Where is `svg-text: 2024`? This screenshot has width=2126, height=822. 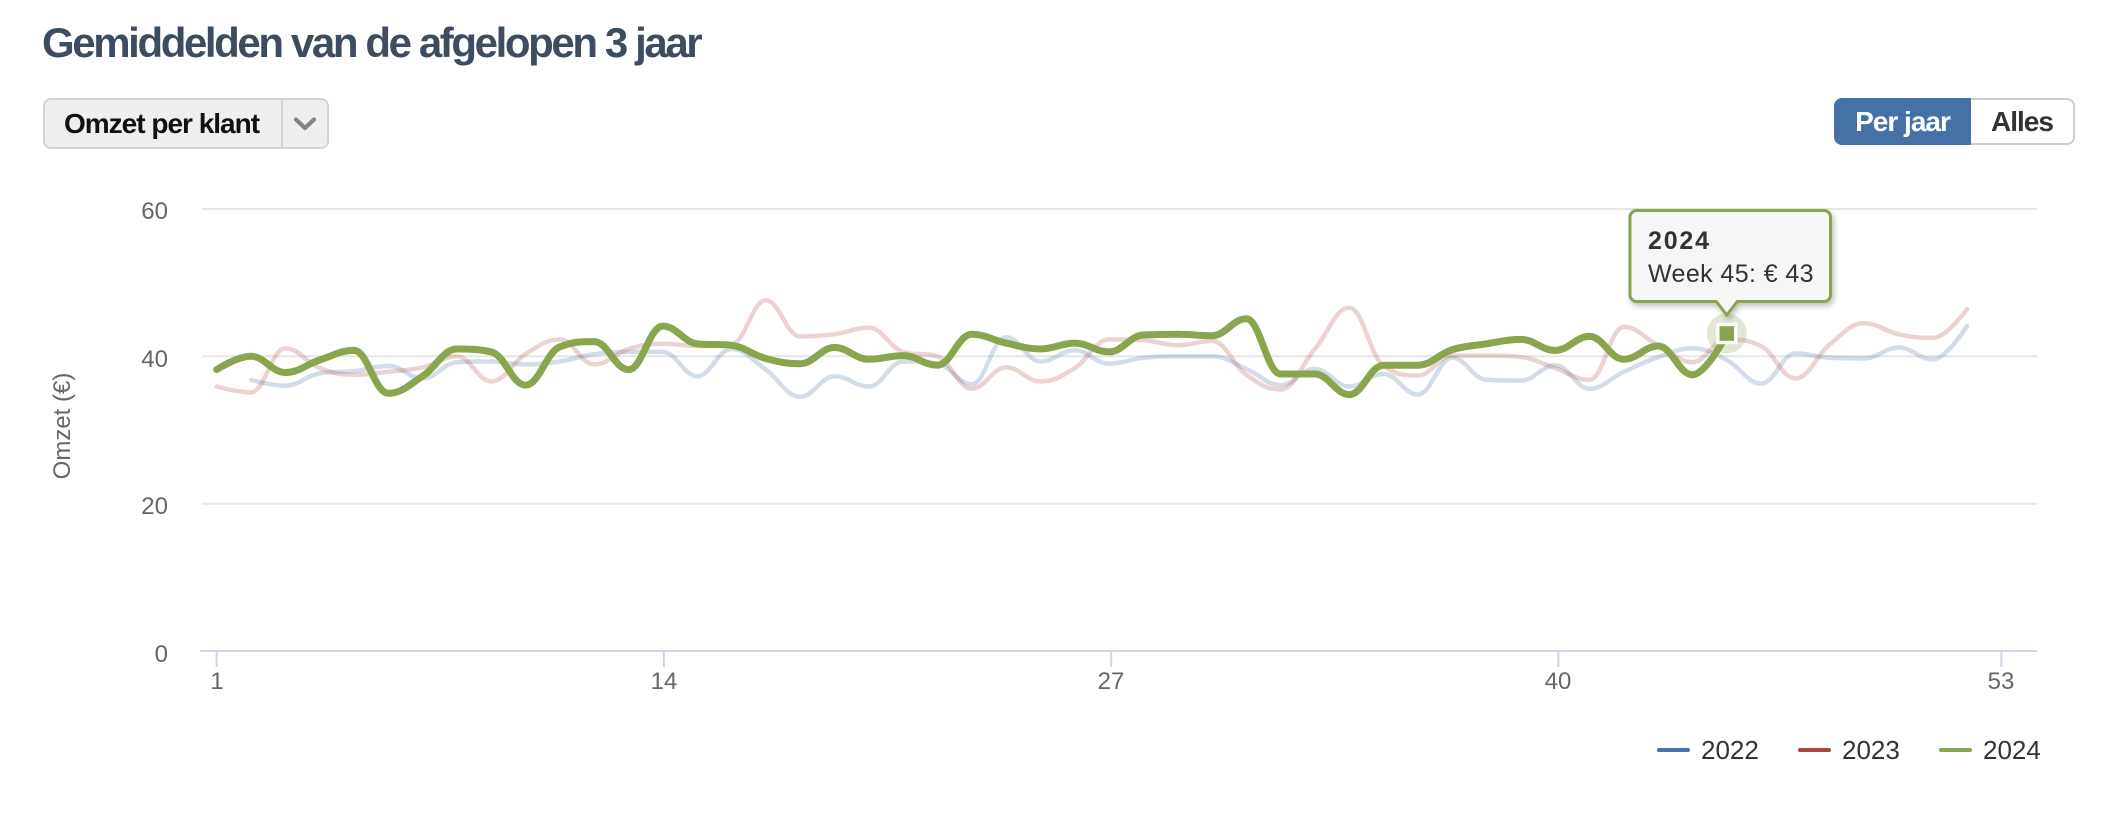
svg-text: 2024 is located at coordinates (1679, 241).